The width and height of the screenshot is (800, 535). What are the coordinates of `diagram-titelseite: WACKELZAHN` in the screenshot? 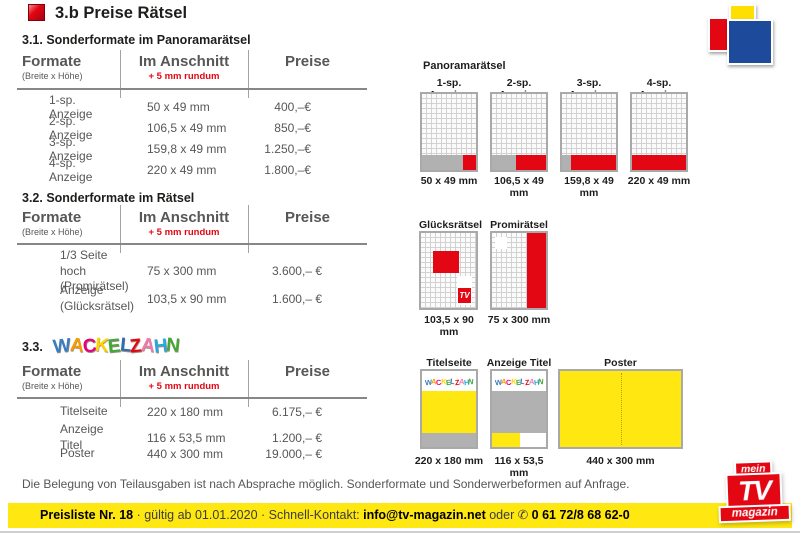 It's located at (449, 409).